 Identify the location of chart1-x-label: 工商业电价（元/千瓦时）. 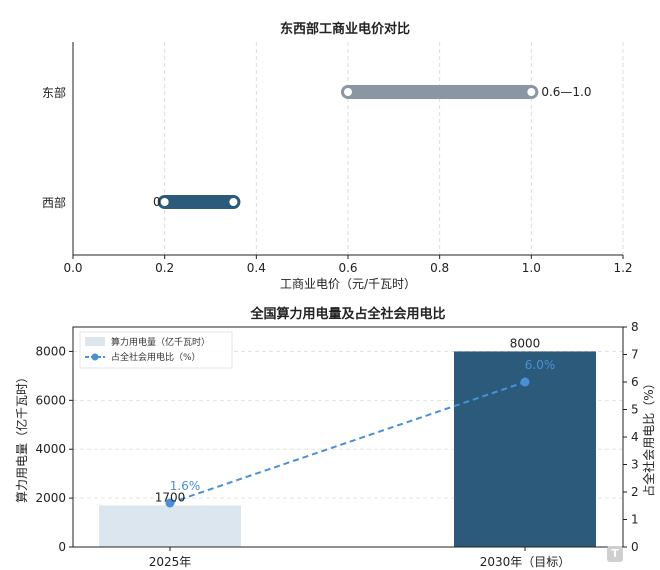
(348, 283).